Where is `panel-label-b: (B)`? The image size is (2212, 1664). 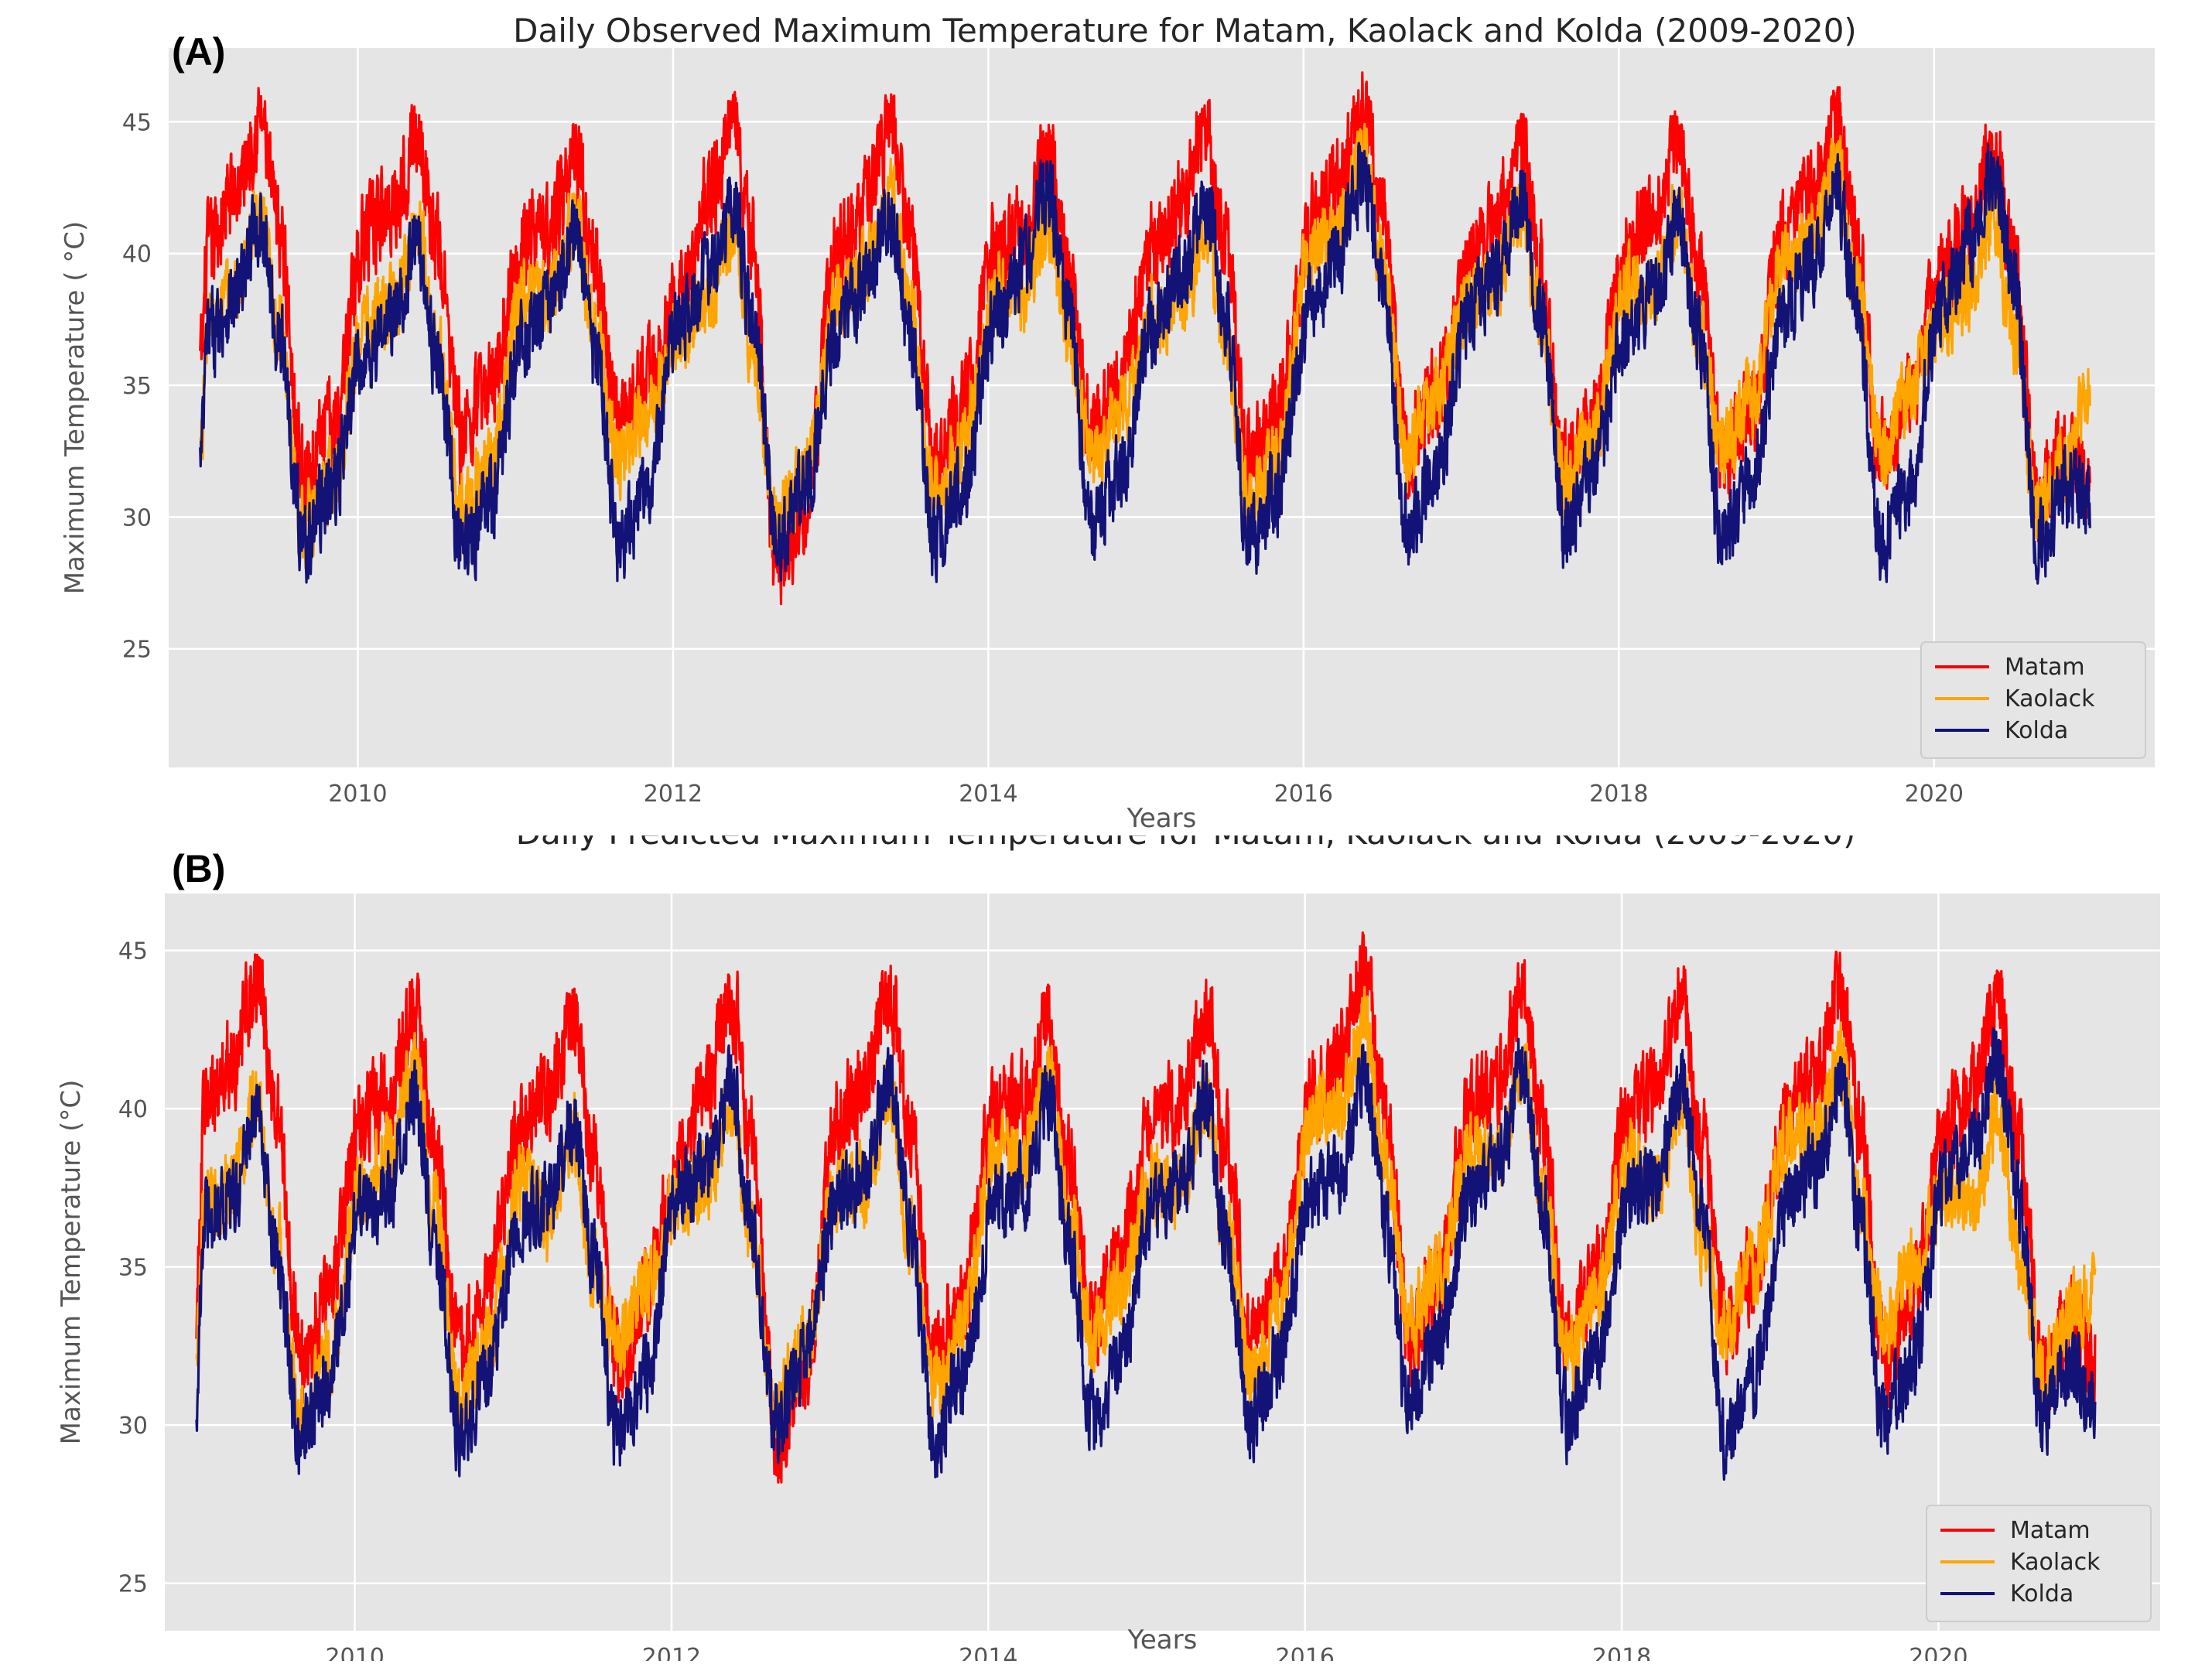
panel-label-b: (B) is located at coordinates (199, 868).